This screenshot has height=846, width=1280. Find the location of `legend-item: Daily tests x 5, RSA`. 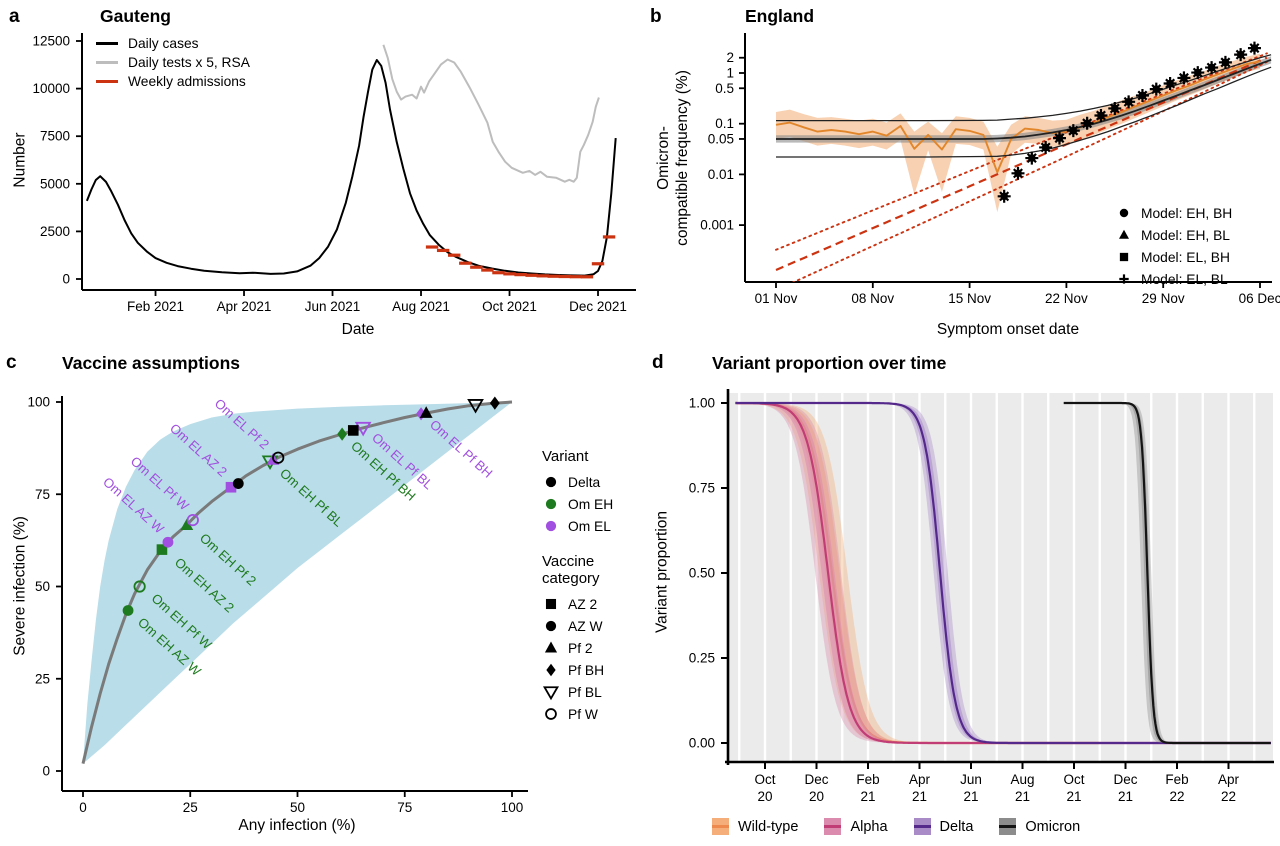

legend-item: Daily tests x 5, RSA is located at coordinates (173, 62).